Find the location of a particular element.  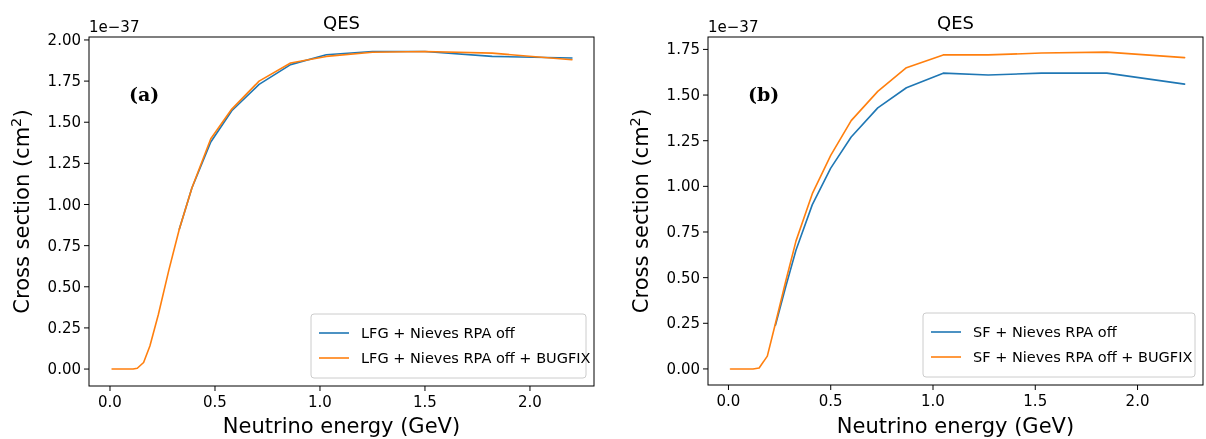

legend-label: LFG + Nieves RPA off + BUGFIX is located at coordinates (476, 358).